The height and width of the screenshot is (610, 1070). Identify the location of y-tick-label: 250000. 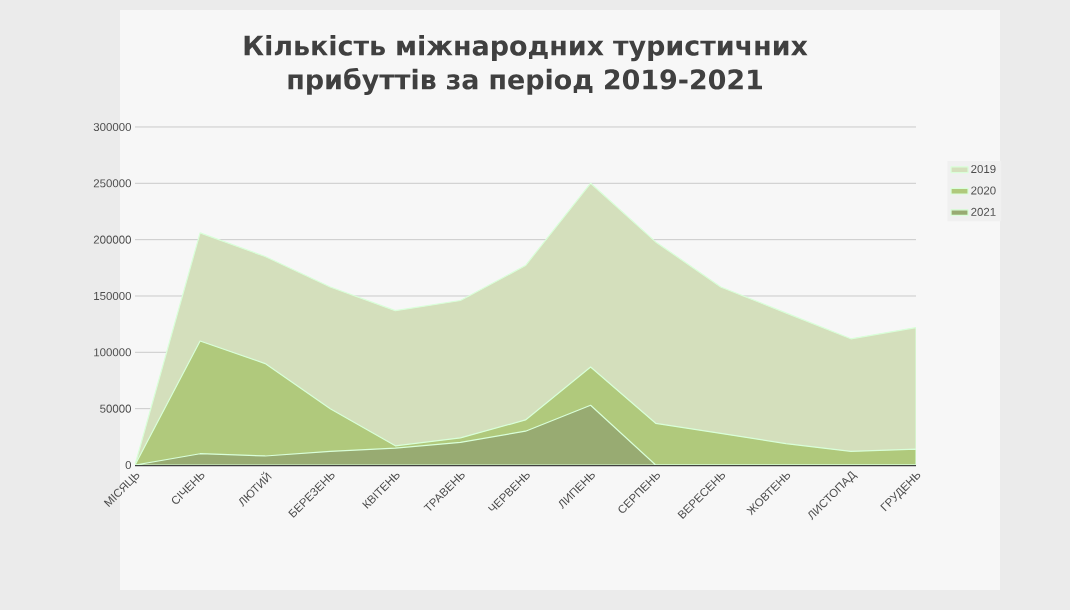
(112, 183).